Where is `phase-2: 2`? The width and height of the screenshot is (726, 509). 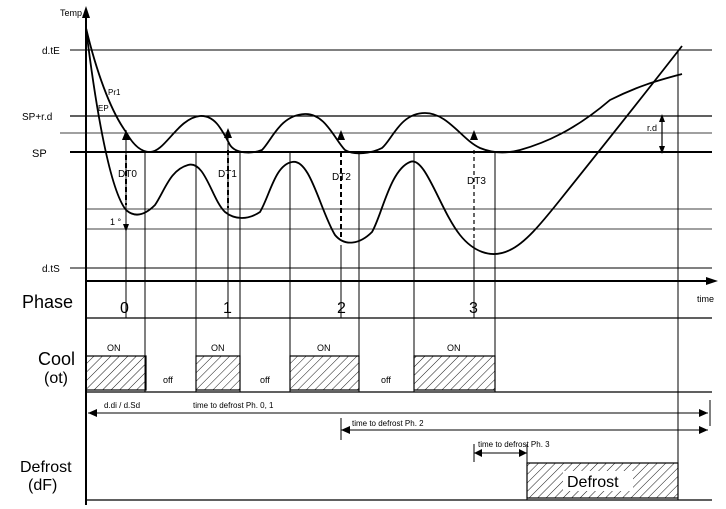 phase-2: 2 is located at coordinates (341, 308).